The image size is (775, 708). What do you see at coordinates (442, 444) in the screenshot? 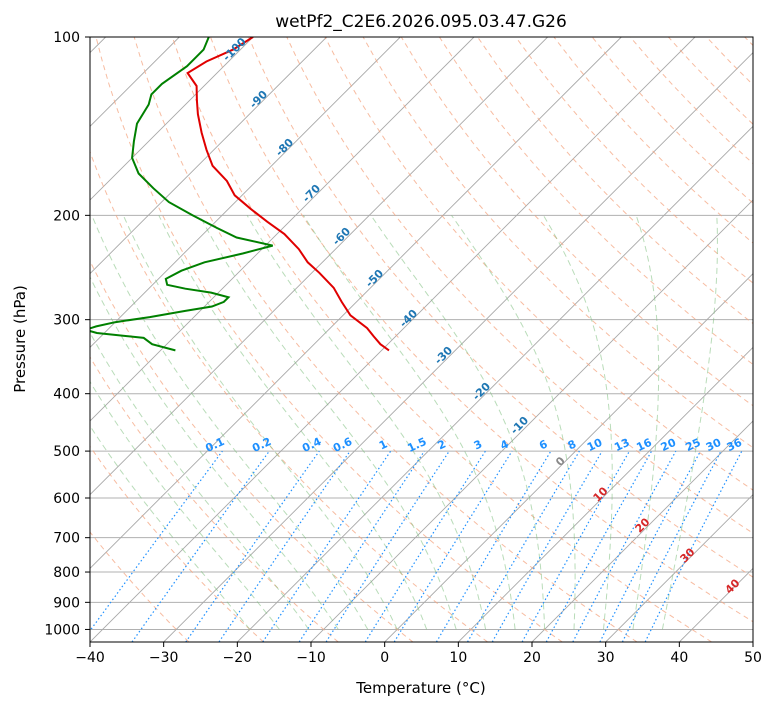
I see `mixing-ratio-label: 2` at bounding box center [442, 444].